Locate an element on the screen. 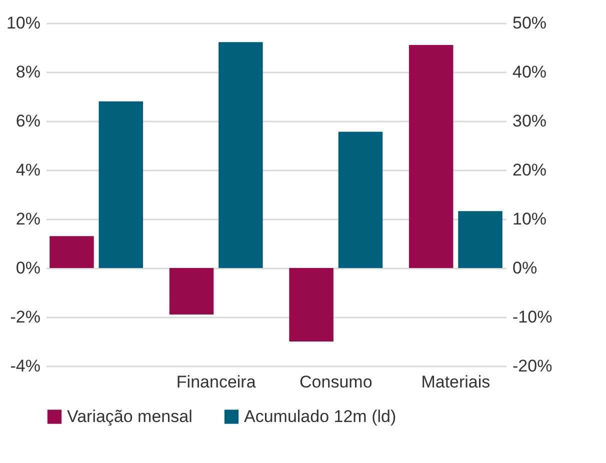 This screenshot has width=606, height=463. y2-tick-label: 10% is located at coordinates (529, 219).